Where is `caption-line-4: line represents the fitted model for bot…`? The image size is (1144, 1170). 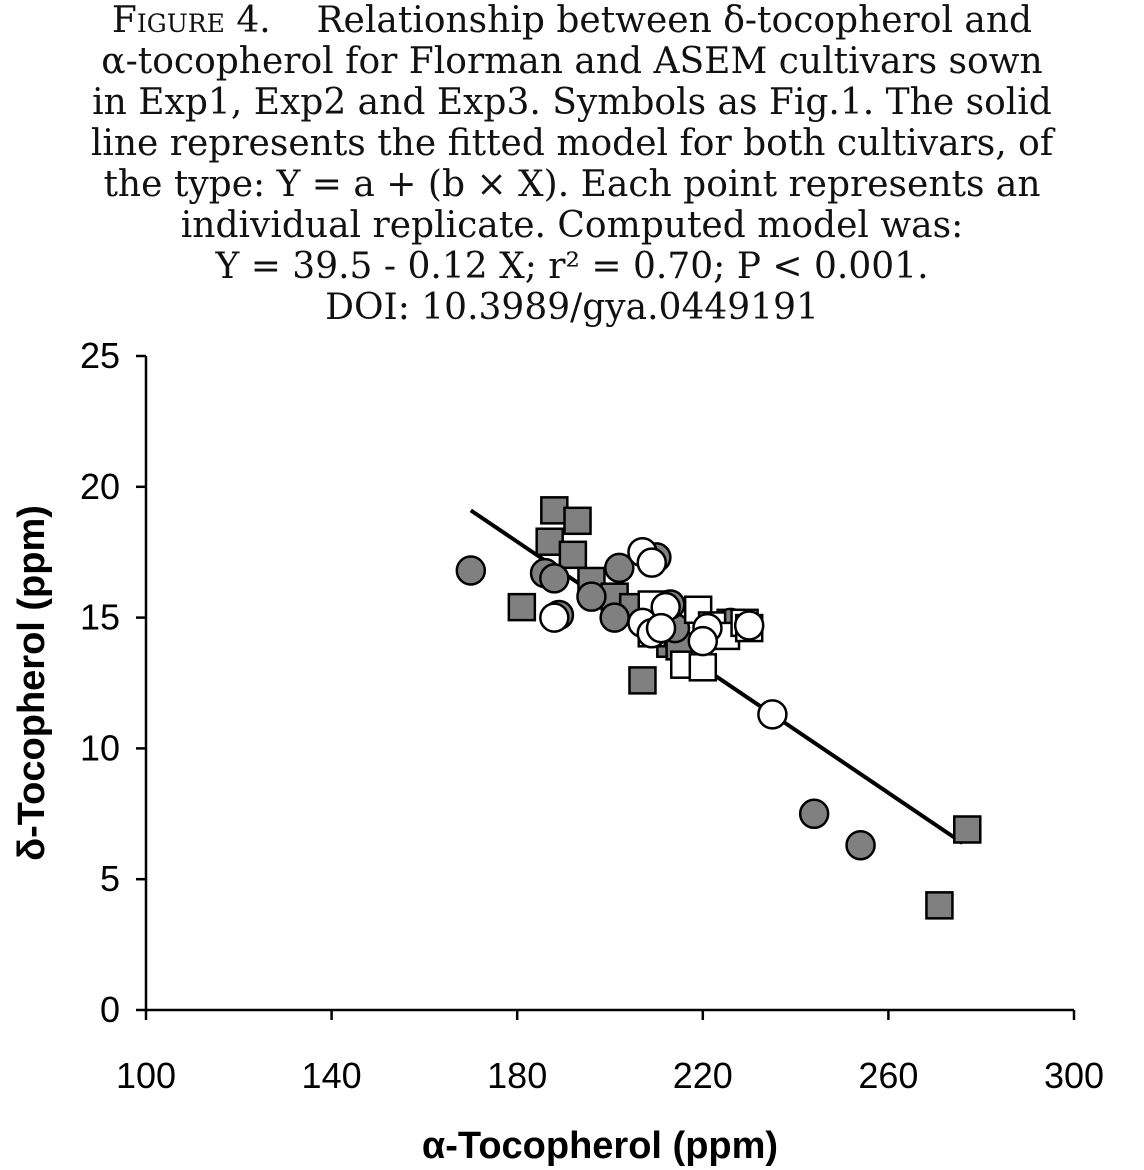
caption-line-4: line represents the fitted model for bot… is located at coordinates (572, 143).